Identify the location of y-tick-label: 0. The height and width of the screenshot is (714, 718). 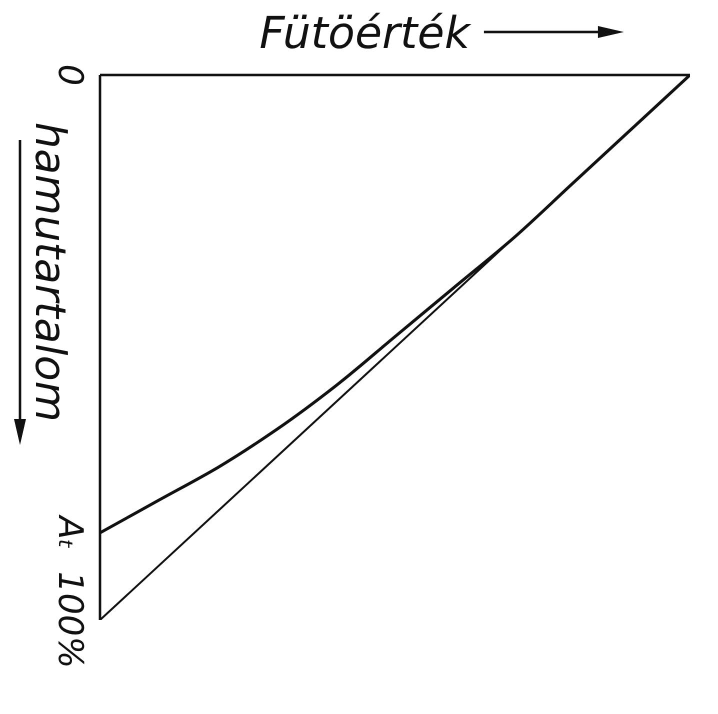
(70, 75).